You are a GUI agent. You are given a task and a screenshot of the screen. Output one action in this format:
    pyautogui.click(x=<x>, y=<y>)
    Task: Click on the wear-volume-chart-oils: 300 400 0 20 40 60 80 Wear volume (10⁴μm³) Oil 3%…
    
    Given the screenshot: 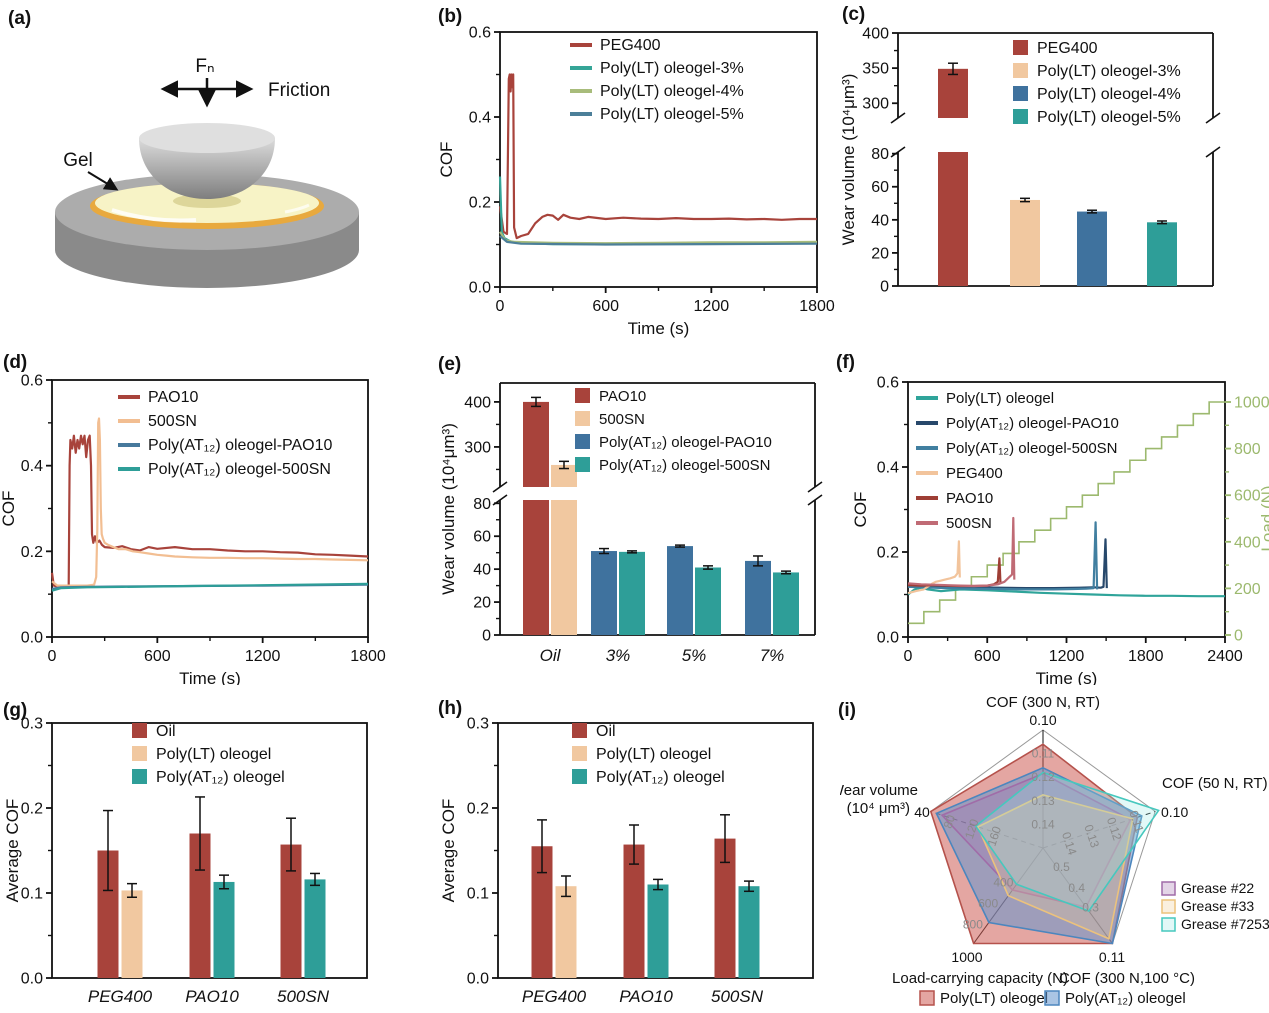 What is the action you would take?
    pyautogui.click(x=631, y=523)
    